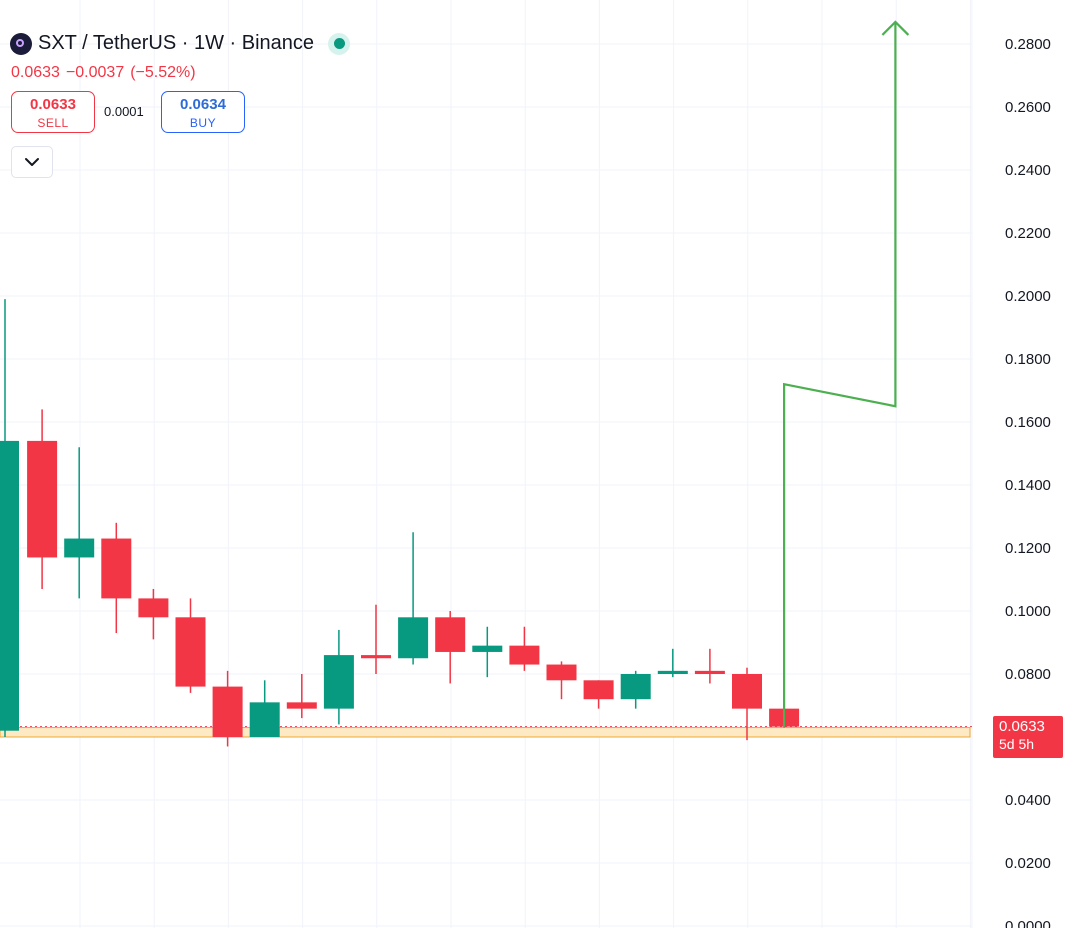  I want to click on collapse-toggle-button, so click(32, 162).